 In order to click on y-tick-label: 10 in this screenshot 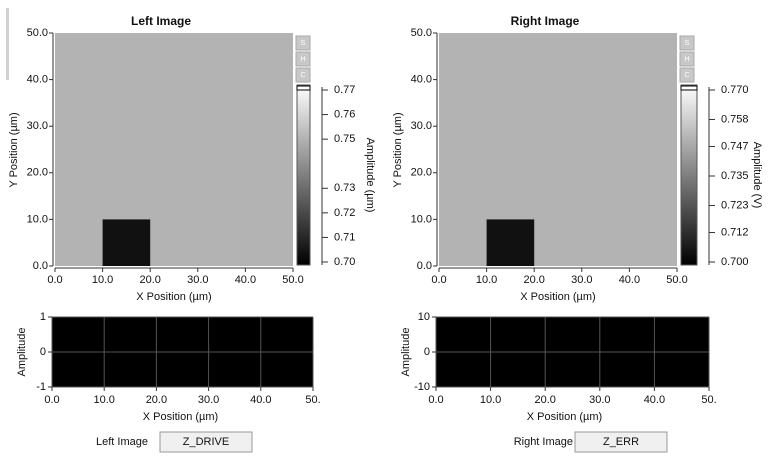, I will do `click(424, 317)`.